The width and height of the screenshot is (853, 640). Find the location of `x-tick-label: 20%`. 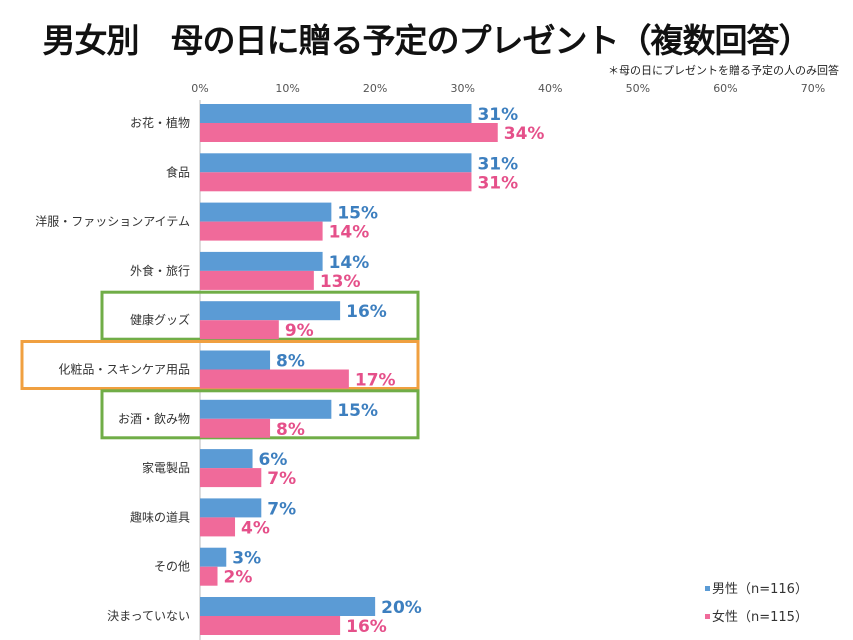

x-tick-label: 20% is located at coordinates (375, 88).